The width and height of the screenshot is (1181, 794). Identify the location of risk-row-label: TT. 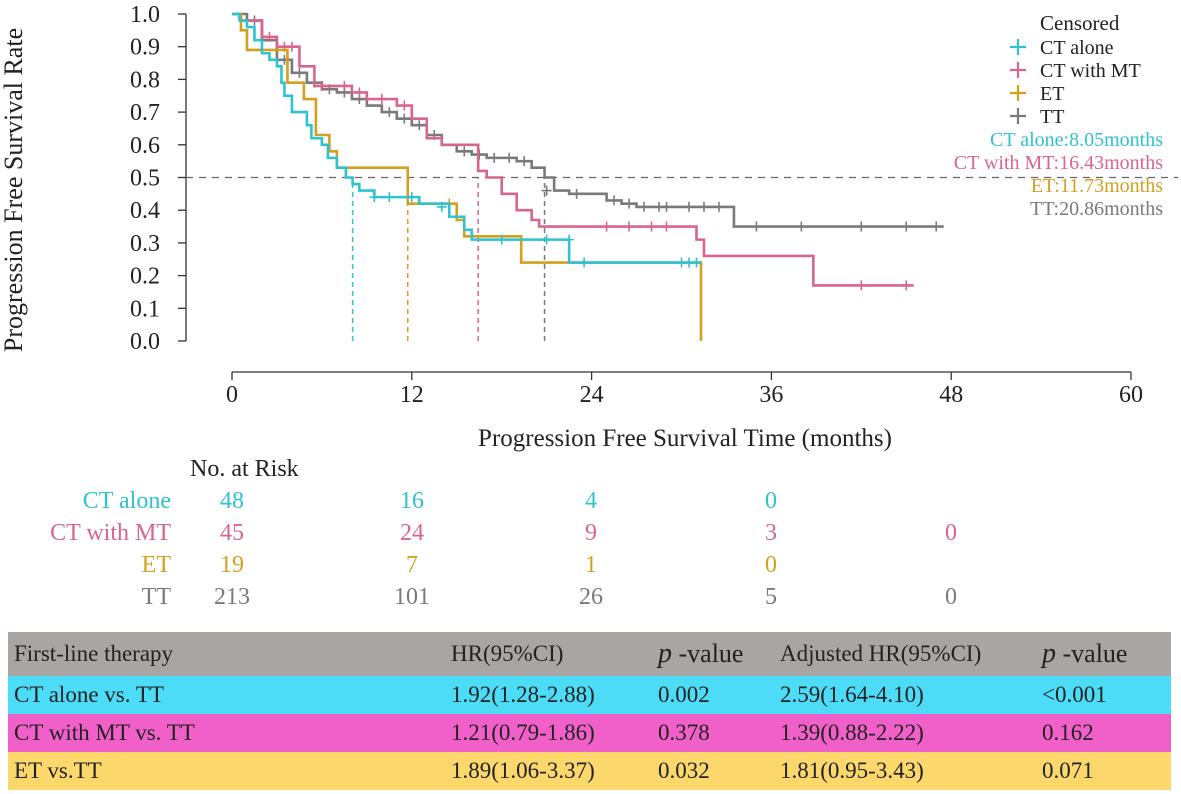
(156, 597).